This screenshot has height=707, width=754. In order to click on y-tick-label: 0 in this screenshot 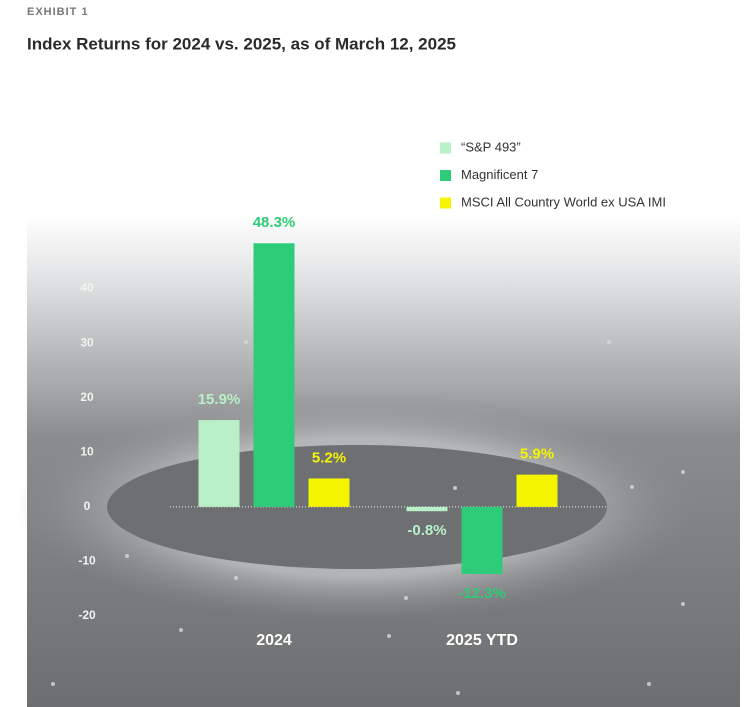, I will do `click(87, 506)`.